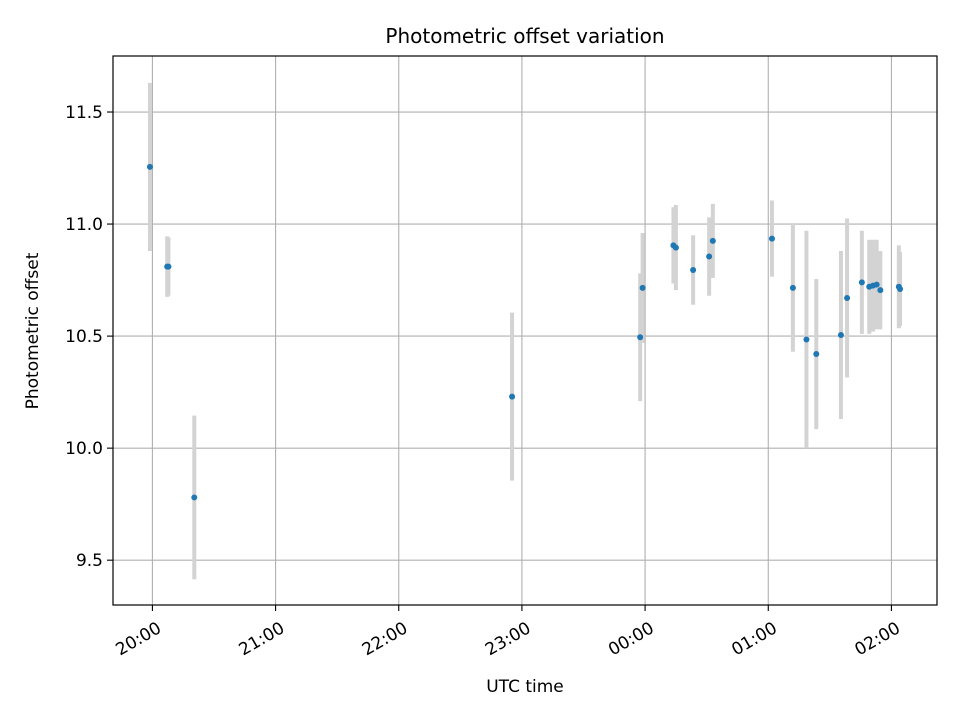 The height and width of the screenshot is (720, 960). What do you see at coordinates (631, 639) in the screenshot?
I see `x-tick-label: 00:00` at bounding box center [631, 639].